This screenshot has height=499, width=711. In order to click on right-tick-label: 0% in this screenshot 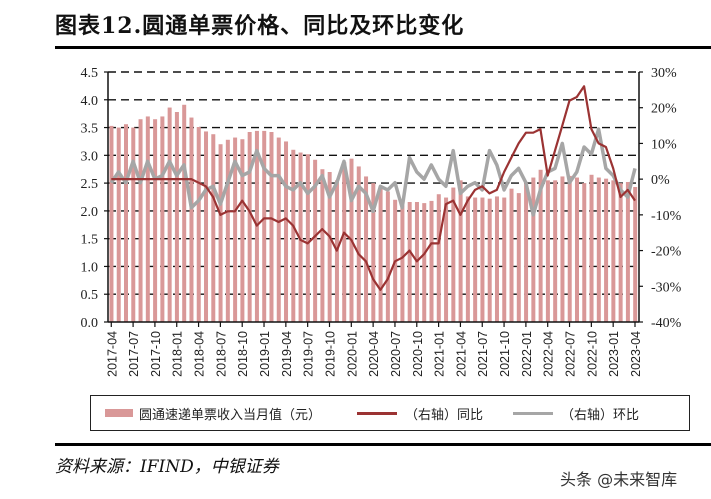, I will do `click(660, 180)`.